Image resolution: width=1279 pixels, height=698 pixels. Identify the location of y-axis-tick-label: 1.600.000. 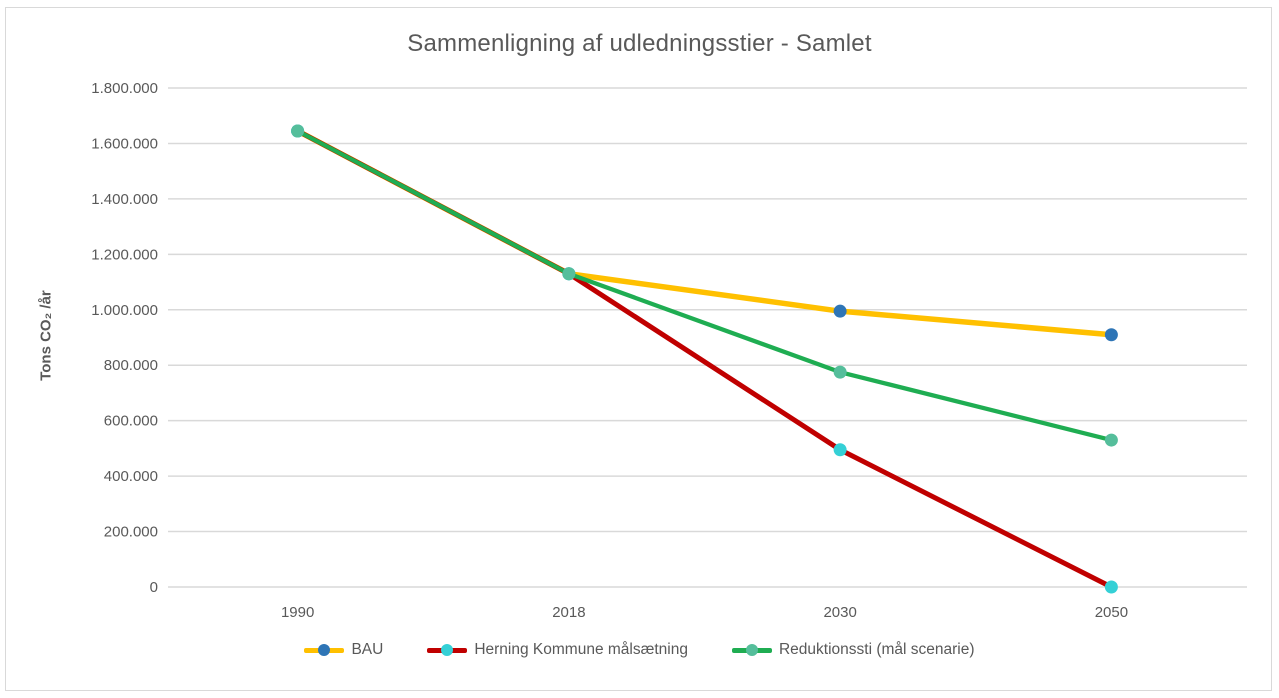
(124, 143).